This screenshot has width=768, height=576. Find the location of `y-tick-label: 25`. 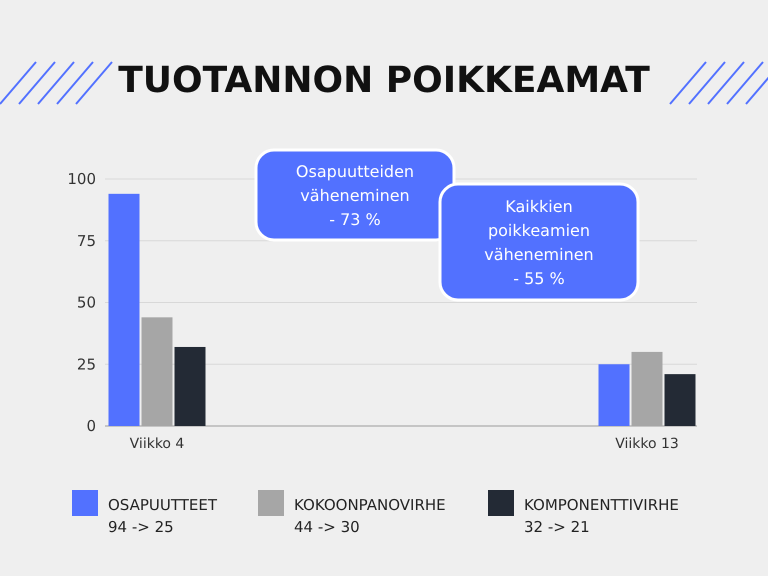

y-tick-label: 25 is located at coordinates (86, 364).